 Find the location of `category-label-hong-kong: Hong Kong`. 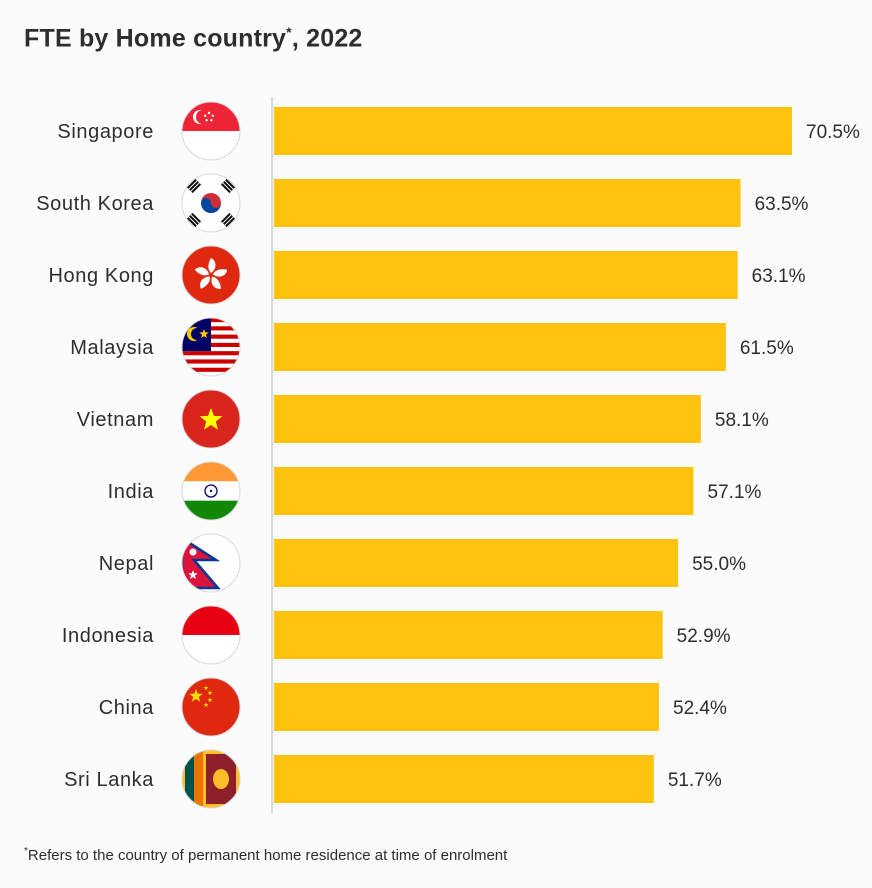

category-label-hong-kong: Hong Kong is located at coordinates (101, 276).